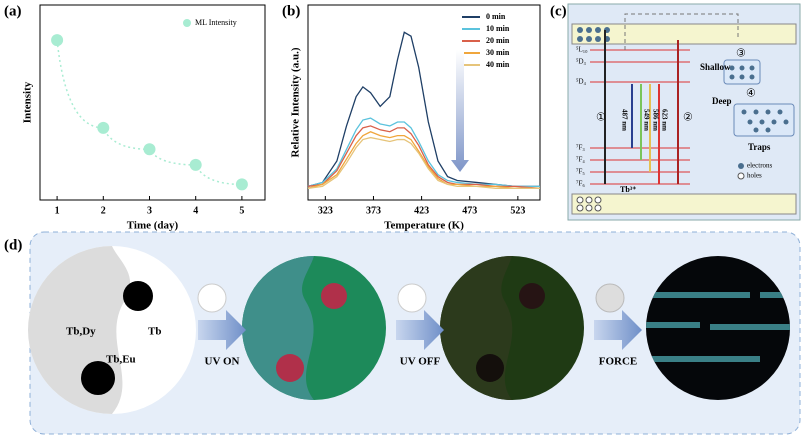  What do you see at coordinates (13, 245) in the screenshot?
I see `panel-label: (d)` at bounding box center [13, 245].